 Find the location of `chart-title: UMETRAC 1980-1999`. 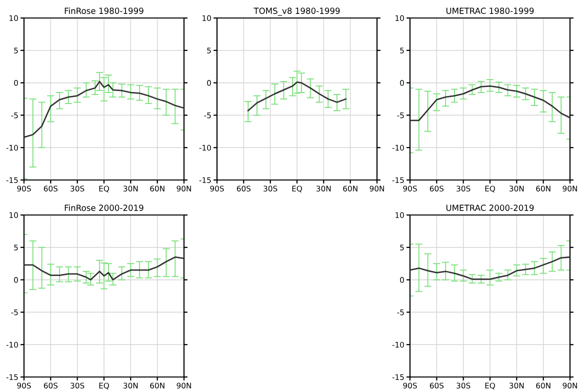

chart-title: UMETRAC 1980-1999 is located at coordinates (490, 11).